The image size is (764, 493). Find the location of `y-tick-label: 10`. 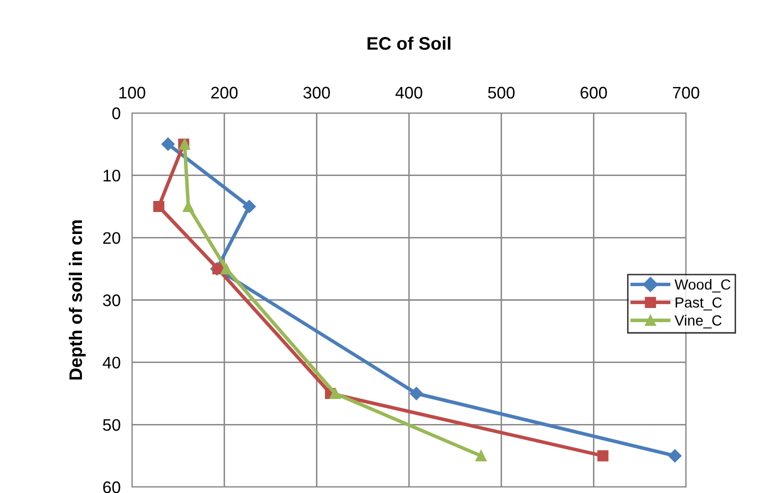

y-tick-label: 10 is located at coordinates (112, 176).